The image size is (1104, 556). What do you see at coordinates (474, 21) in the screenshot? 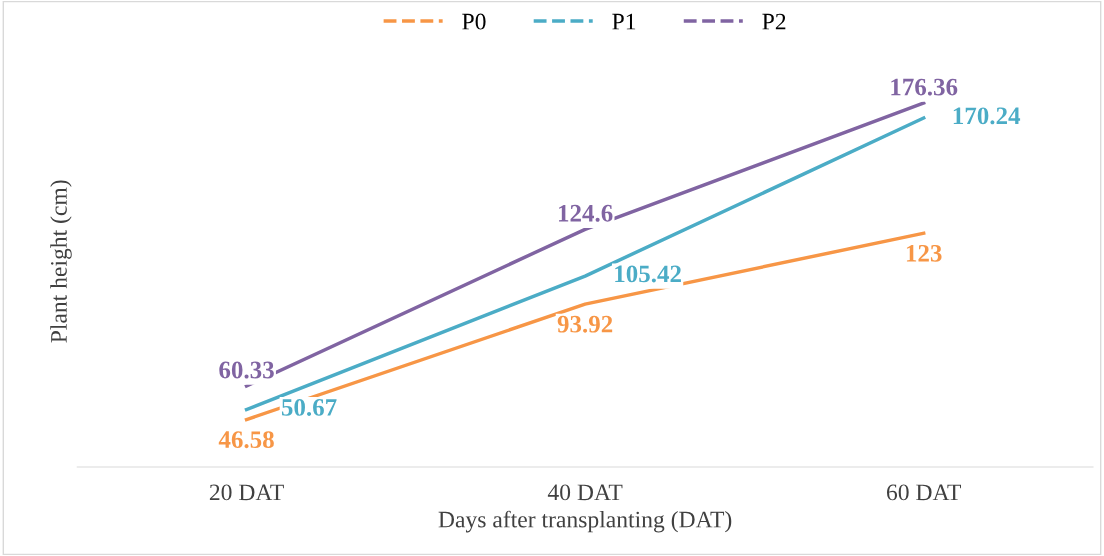
I see `legend-label: P0` at bounding box center [474, 21].